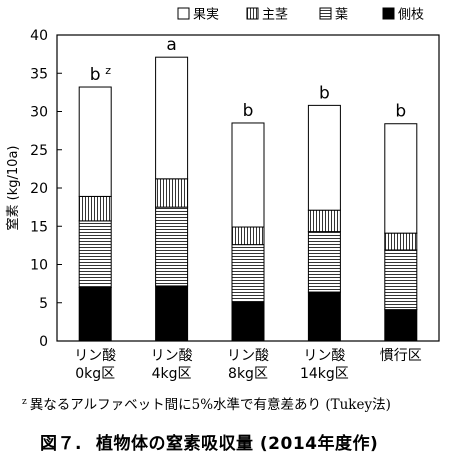  Describe the element at coordinates (43, 304) in the screenshot. I see `y-tick-label: 5` at that location.